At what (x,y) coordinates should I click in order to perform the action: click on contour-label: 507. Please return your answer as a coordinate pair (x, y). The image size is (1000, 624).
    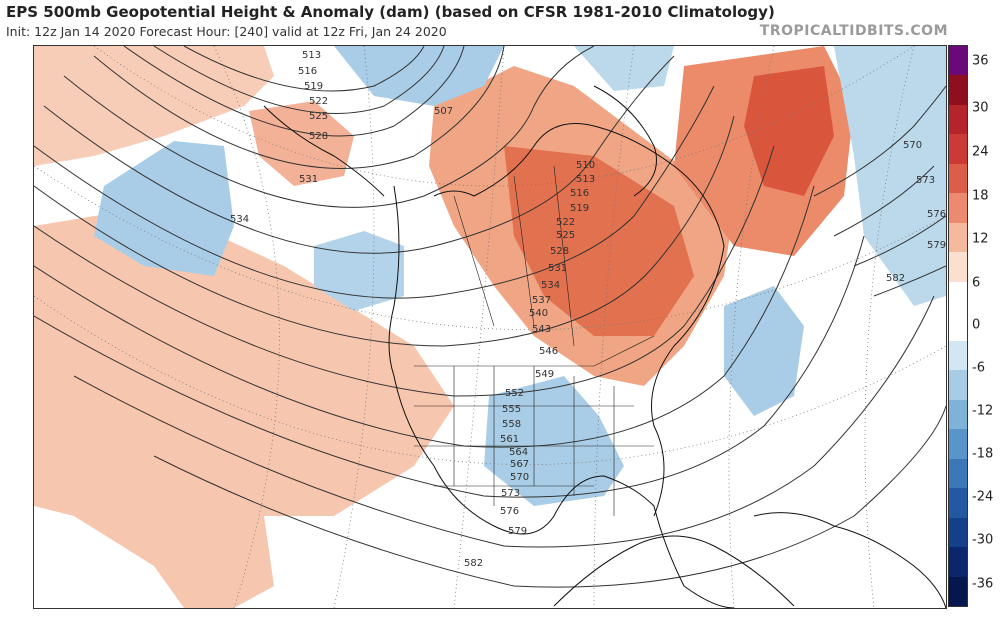
    Looking at the image, I should click on (443, 111).